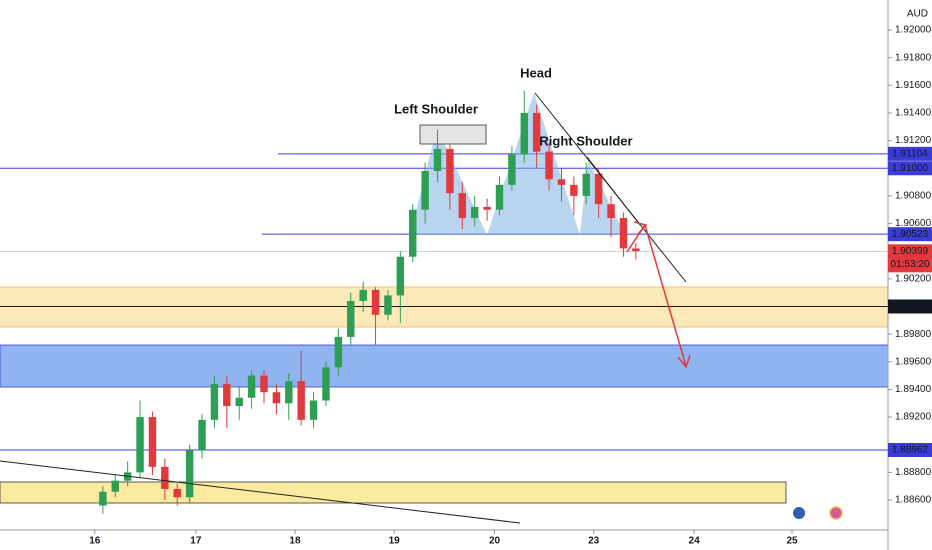  I want to click on y-tick-label: 1.88600, so click(913, 500).